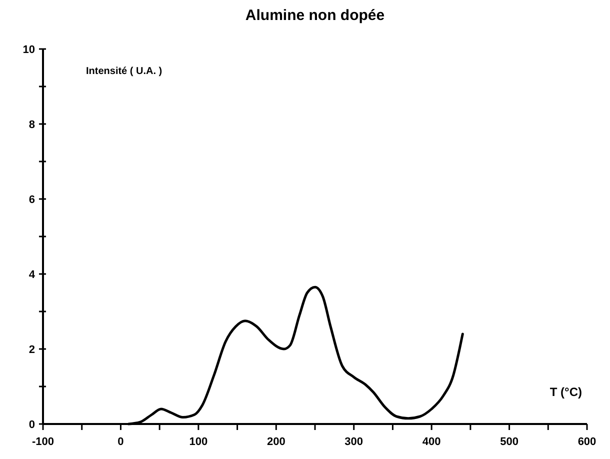 This screenshot has height=459, width=610. I want to click on y-tick-label: 10, so click(28, 50).